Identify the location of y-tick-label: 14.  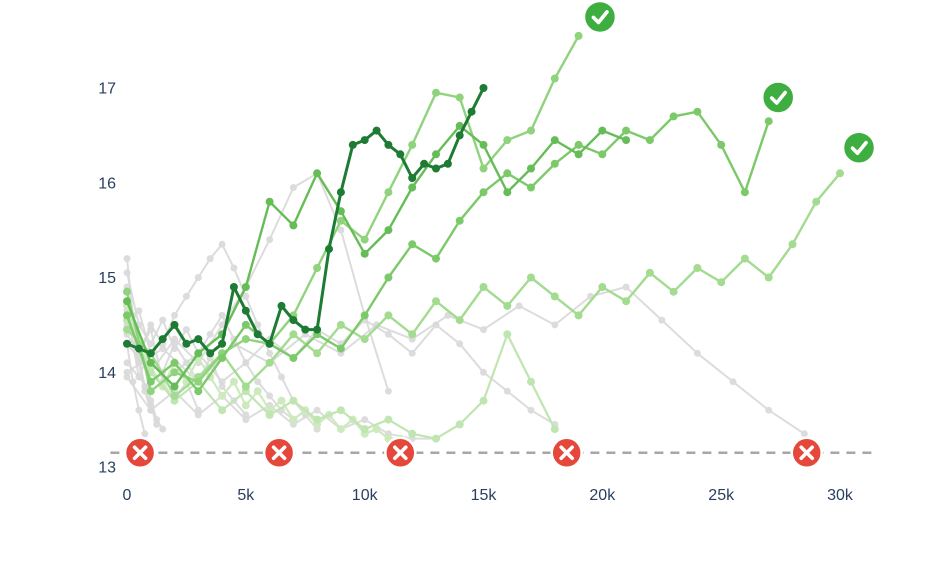
(107, 373).